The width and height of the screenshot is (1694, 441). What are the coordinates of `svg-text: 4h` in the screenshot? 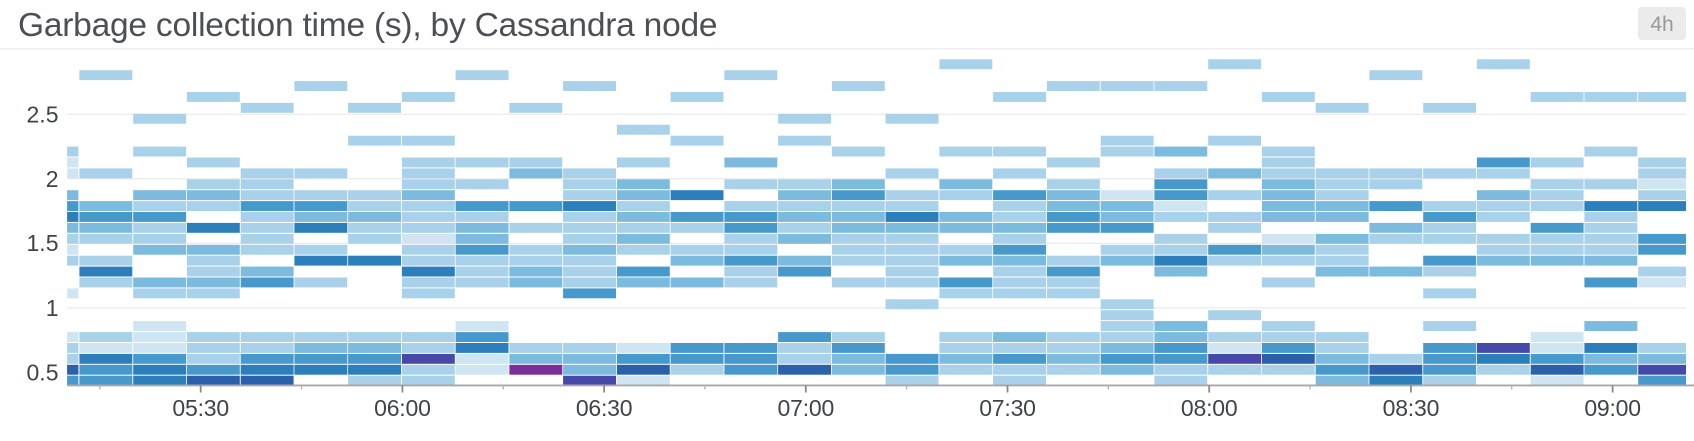 It's located at (1661, 24).